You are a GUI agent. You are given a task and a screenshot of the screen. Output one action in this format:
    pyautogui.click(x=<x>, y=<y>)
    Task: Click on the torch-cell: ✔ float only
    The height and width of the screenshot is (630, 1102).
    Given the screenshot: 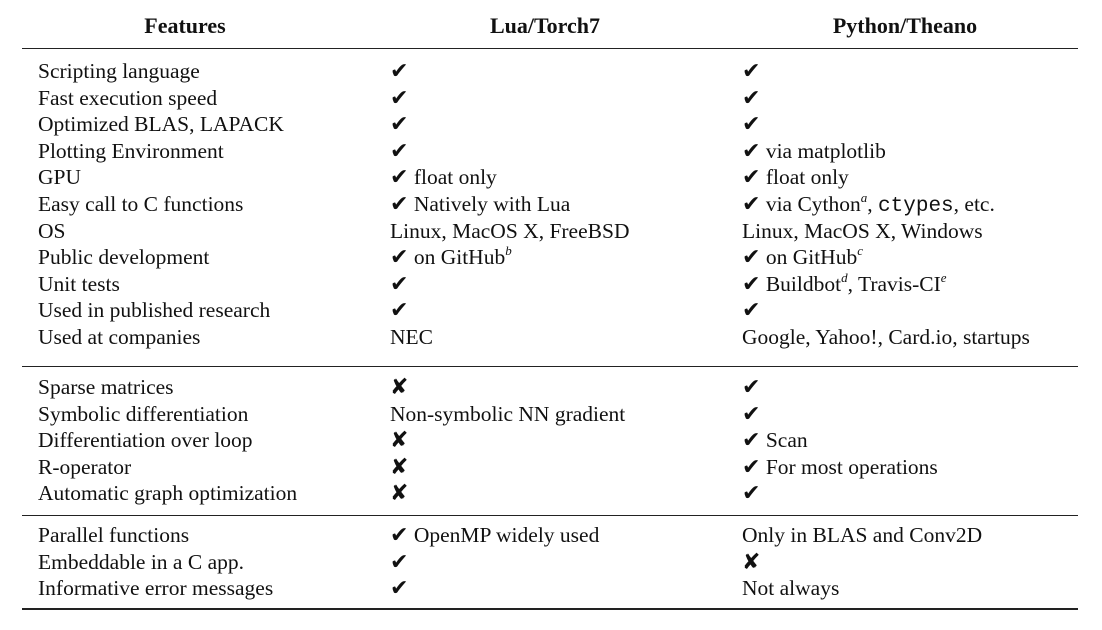 What is the action you would take?
    pyautogui.click(x=443, y=177)
    